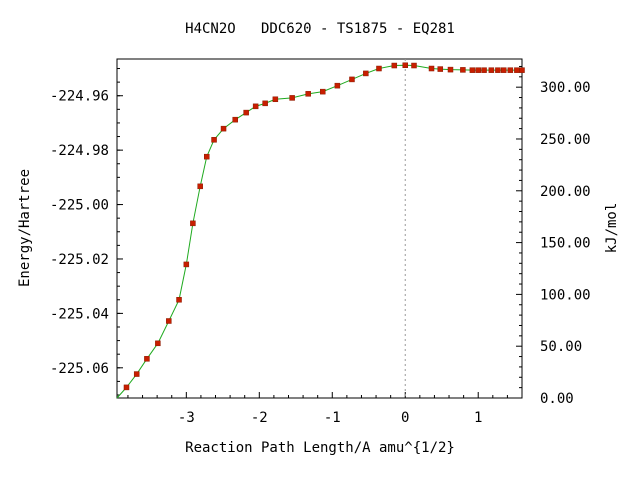  I want to click on chart-title: H4CN2O DDC620 - TS1875 - EQ281, so click(320, 29).